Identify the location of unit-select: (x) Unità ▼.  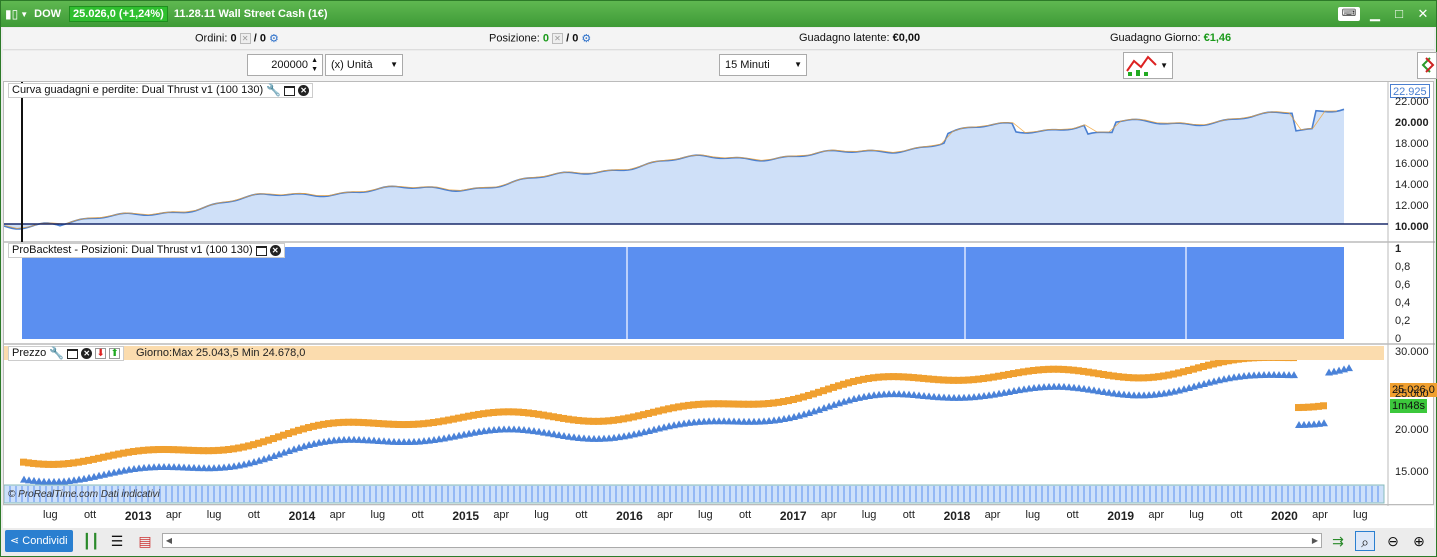
(364, 65).